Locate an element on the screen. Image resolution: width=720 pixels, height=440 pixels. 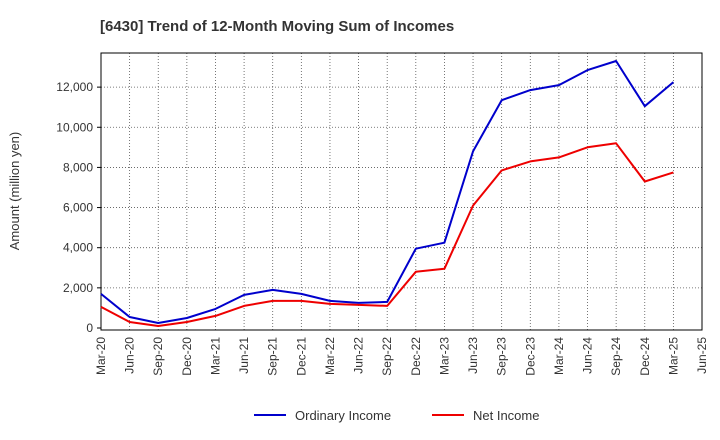
x-tick-label: Sep-20 is located at coordinates (158, 356).